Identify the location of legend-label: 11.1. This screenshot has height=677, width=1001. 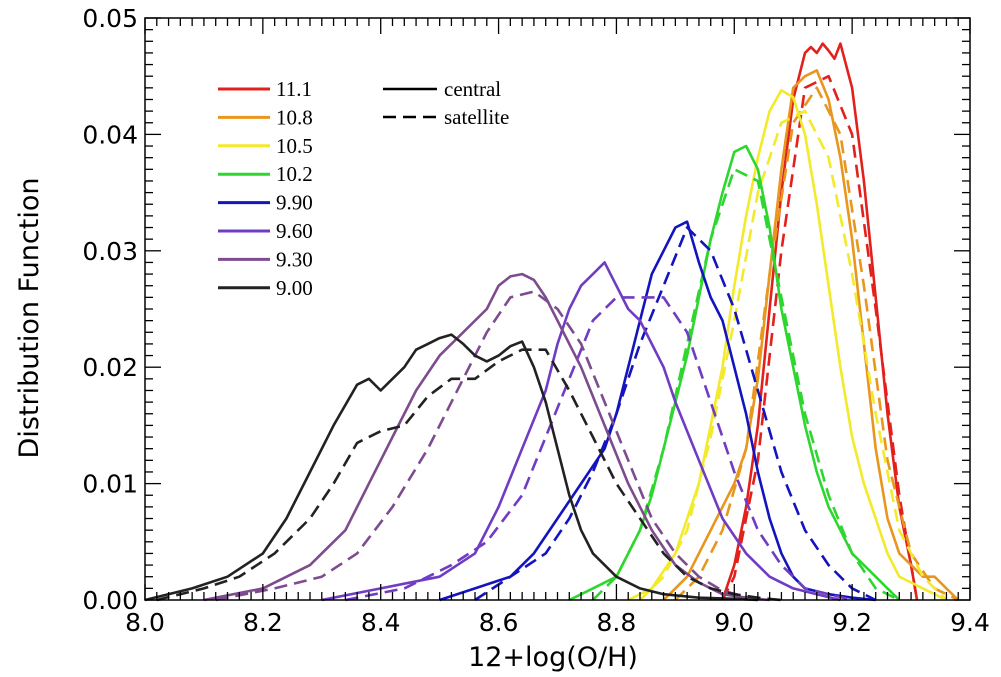
(294, 89).